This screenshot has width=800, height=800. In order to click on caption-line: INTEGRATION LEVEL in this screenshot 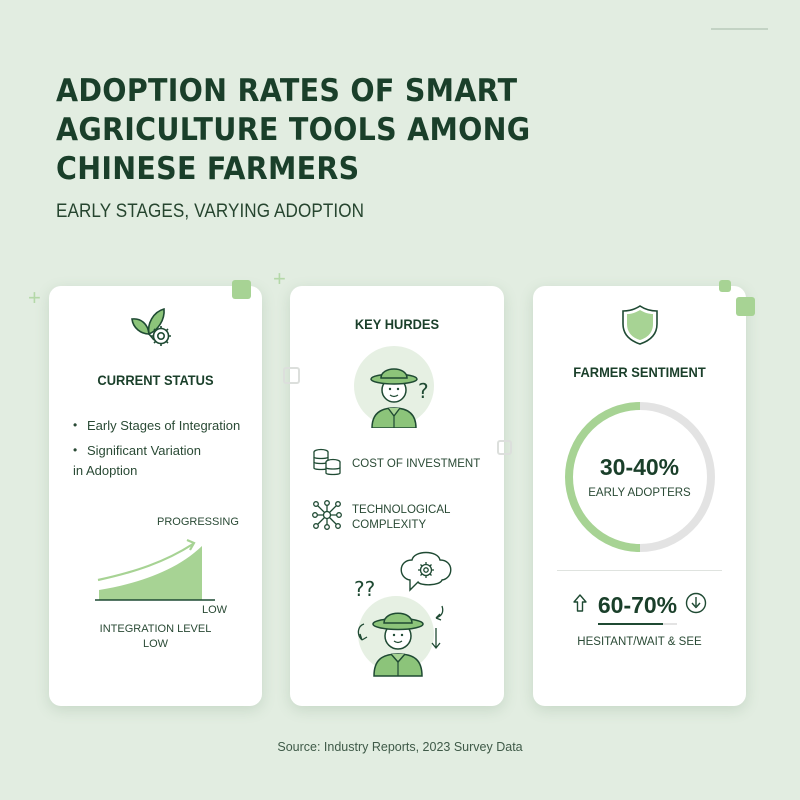, I will do `click(155, 629)`.